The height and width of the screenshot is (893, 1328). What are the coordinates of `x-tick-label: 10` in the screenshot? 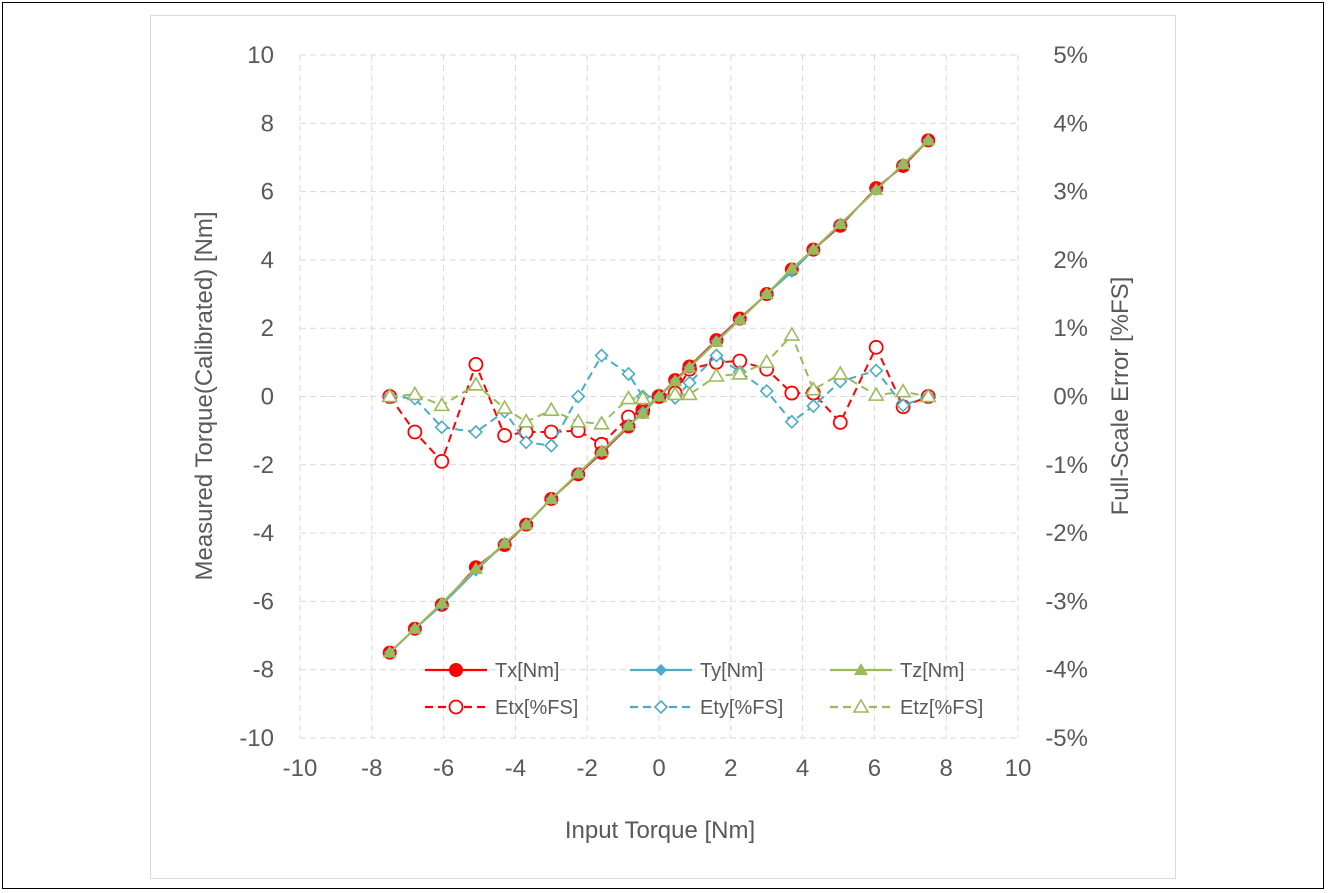 It's located at (1018, 768).